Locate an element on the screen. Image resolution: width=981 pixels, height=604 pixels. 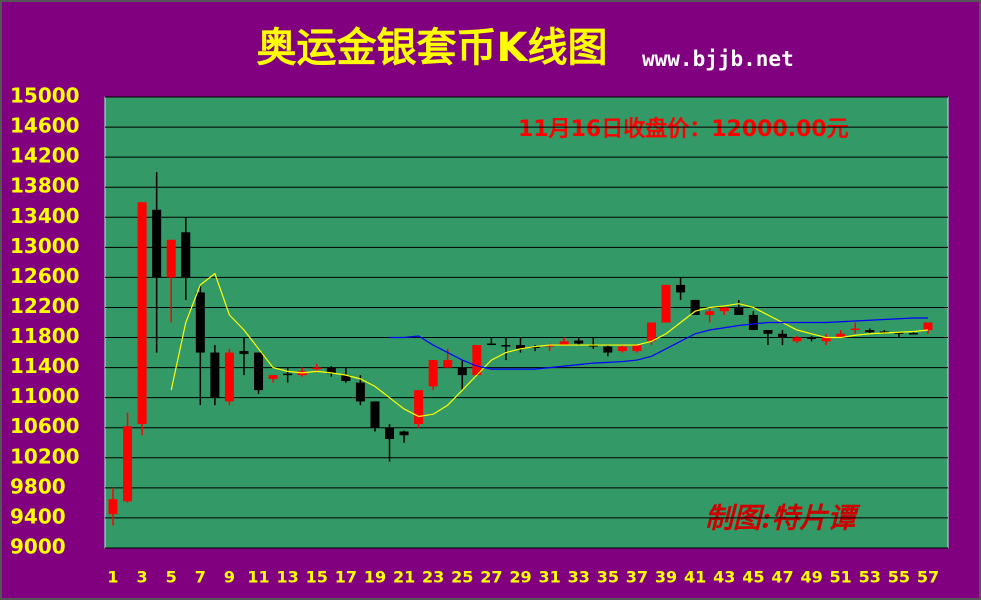
x-tick-label: 31 is located at coordinates (549, 577).